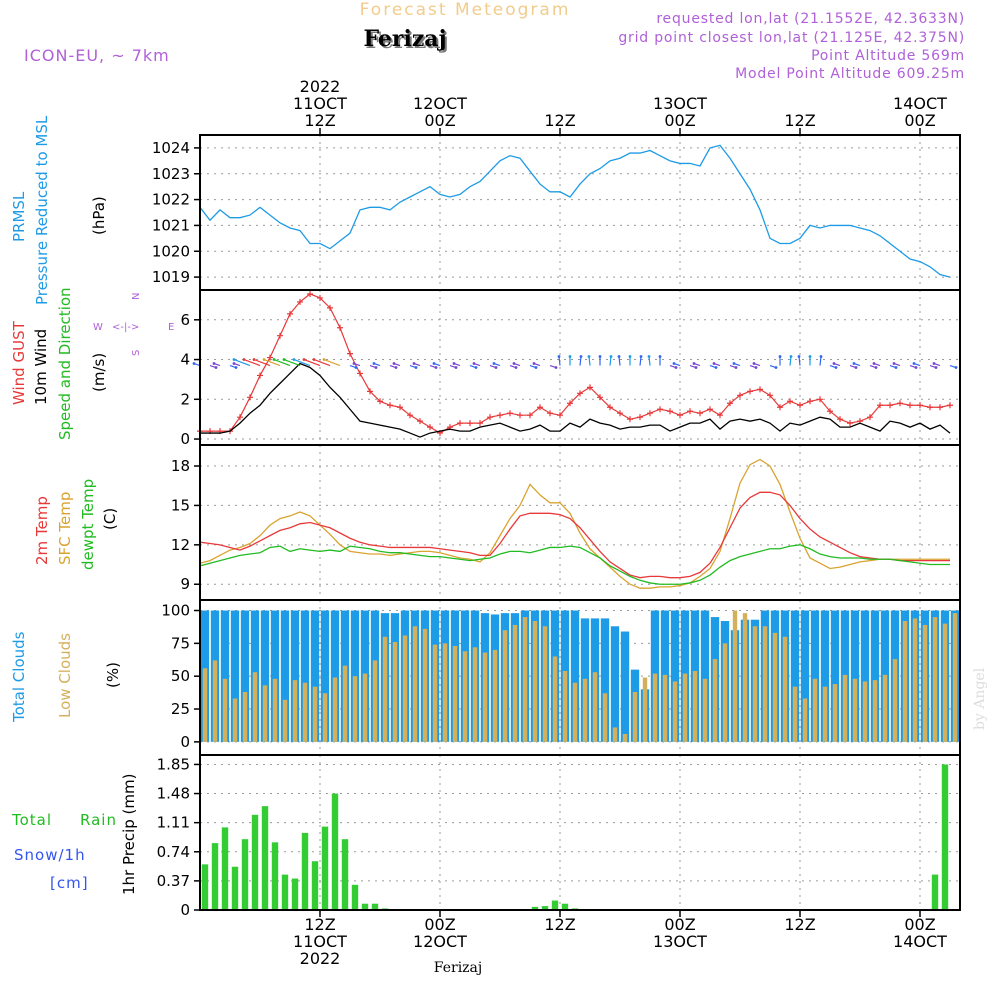 The image size is (1000, 1000). What do you see at coordinates (125, 327) in the screenshot?
I see `compass-arrows: <-|->` at bounding box center [125, 327].